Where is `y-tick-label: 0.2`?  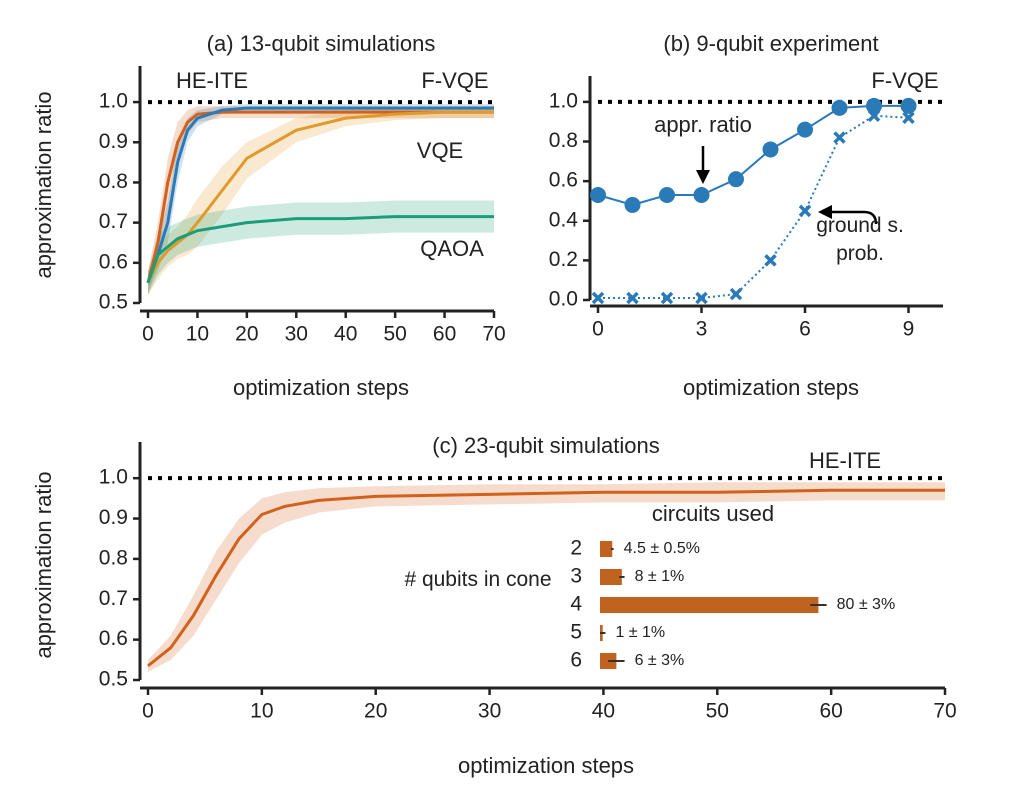 y-tick-label: 0.2 is located at coordinates (563, 259).